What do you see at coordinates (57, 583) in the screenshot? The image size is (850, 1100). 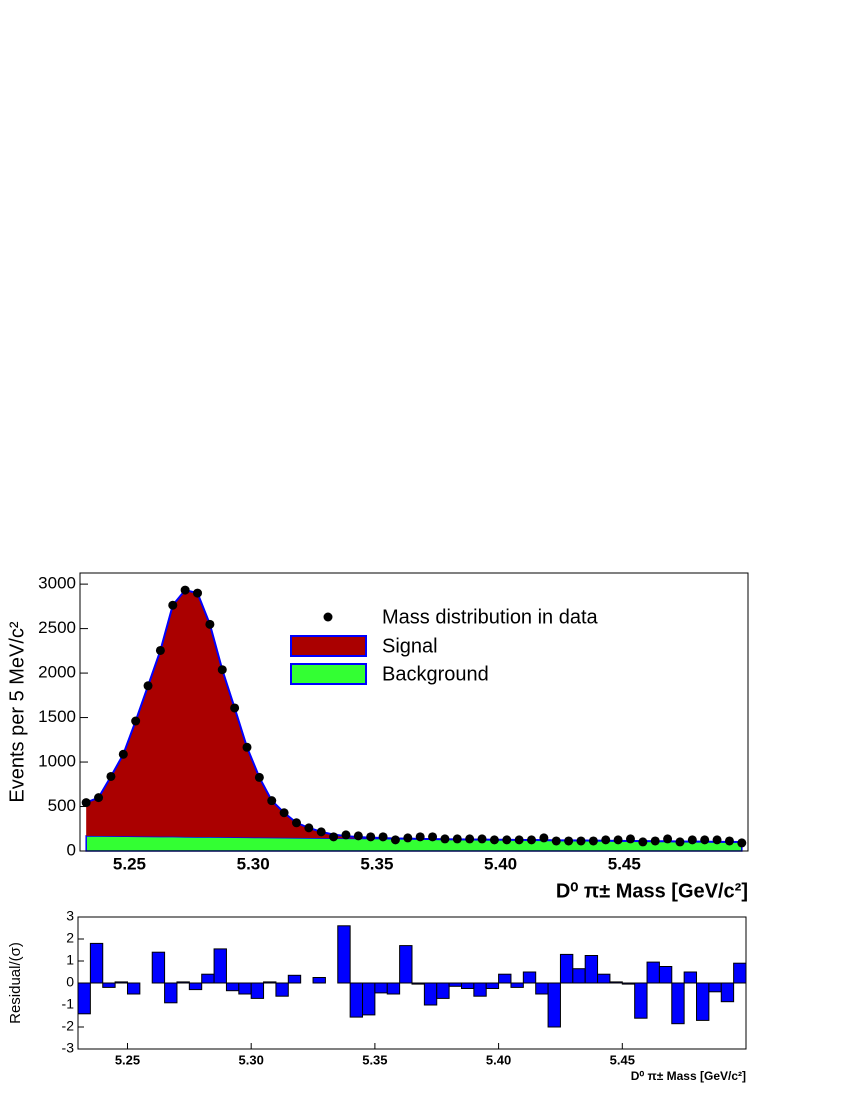 I see `y-tick-label: 3000` at bounding box center [57, 583].